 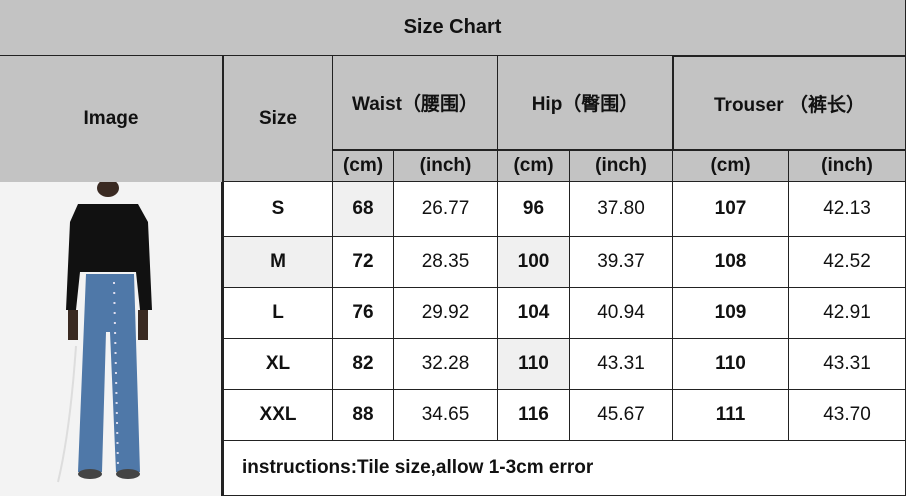 What do you see at coordinates (585, 103) in the screenshot?
I see `header-hip: Hip（臀围）` at bounding box center [585, 103].